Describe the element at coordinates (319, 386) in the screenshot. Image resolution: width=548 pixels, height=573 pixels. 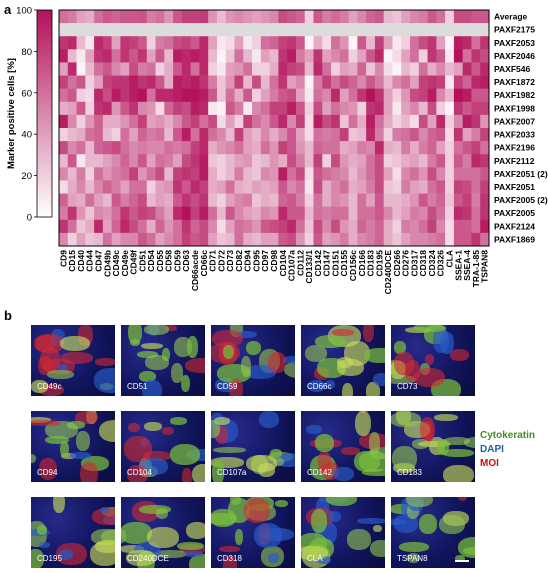
I see `micrograph-label: CD66c` at that location.